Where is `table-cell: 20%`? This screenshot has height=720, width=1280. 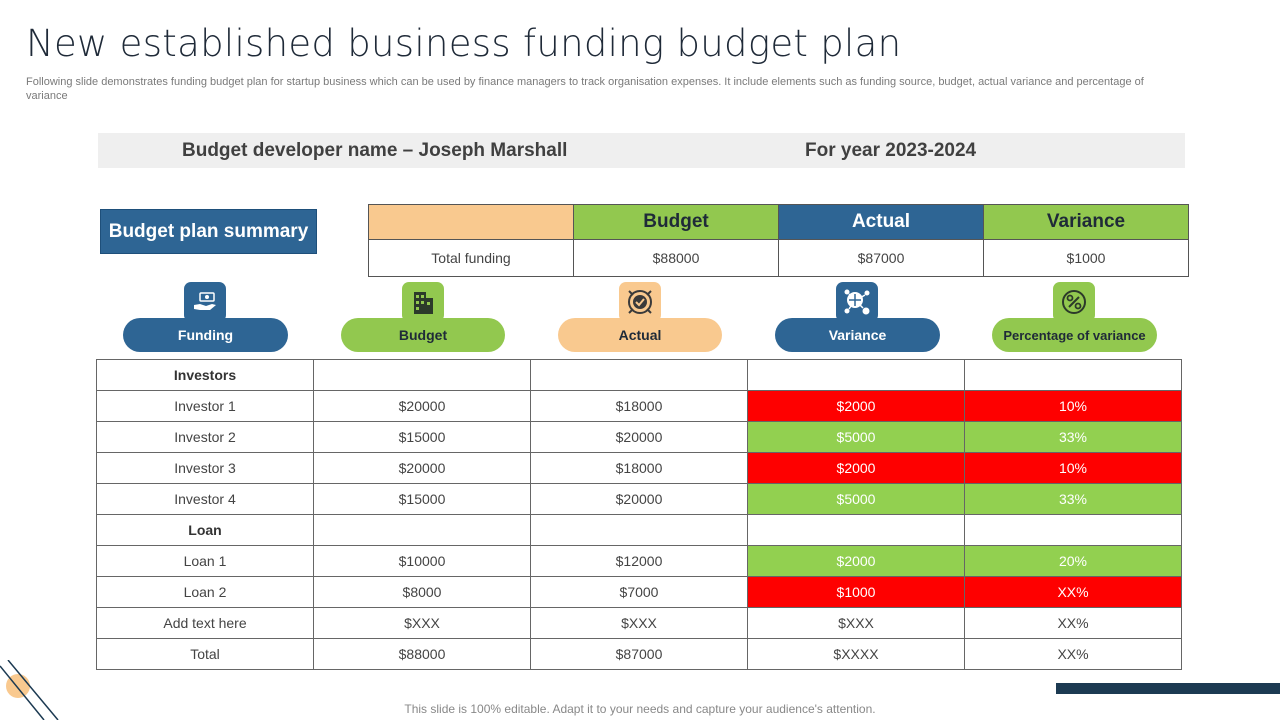
table-cell: 20% is located at coordinates (1073, 561).